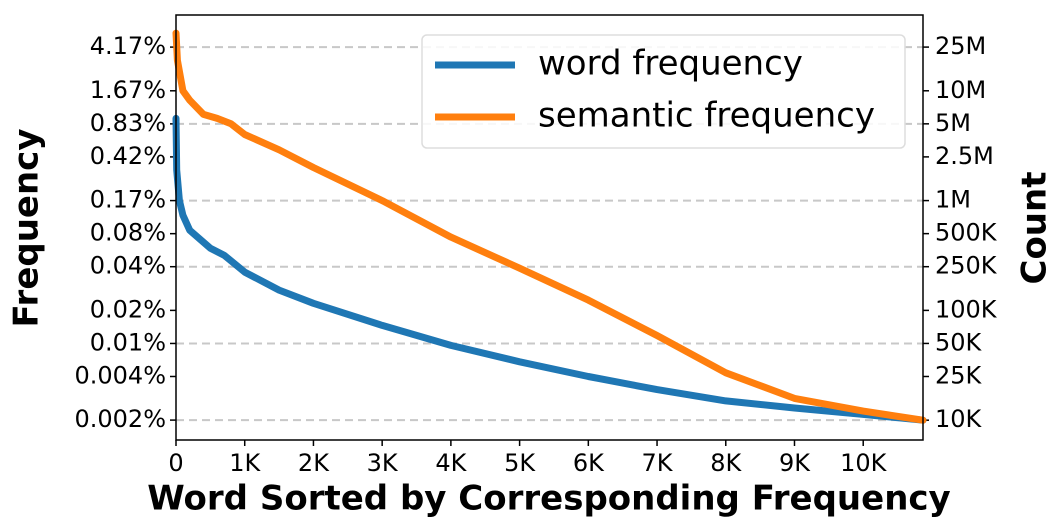 Image resolution: width=1064 pixels, height=532 pixels. I want to click on y2-tick-label: 25M, so click(960, 46).